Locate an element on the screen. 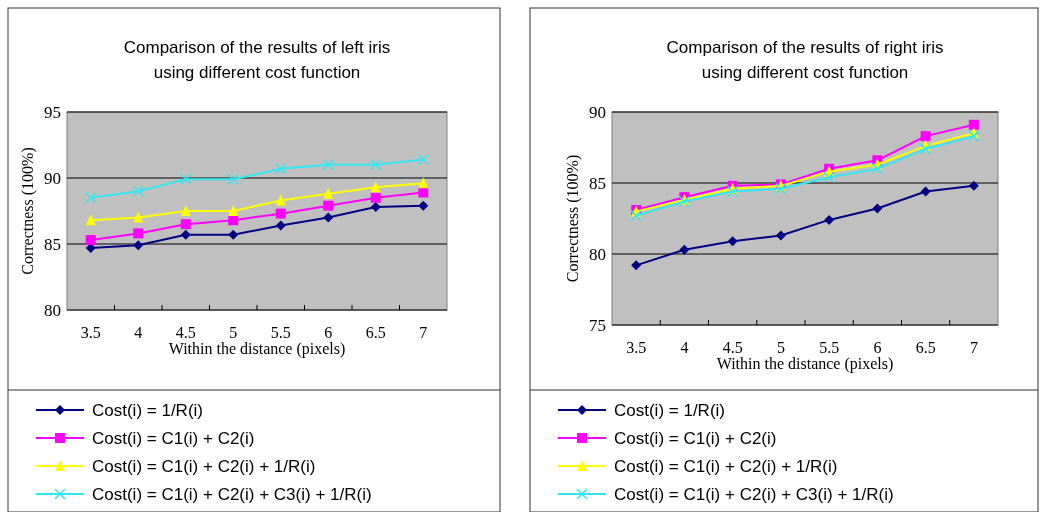  chart-title: Comparison of the results of left iris using different cost function is located at coordinates (257, 60).